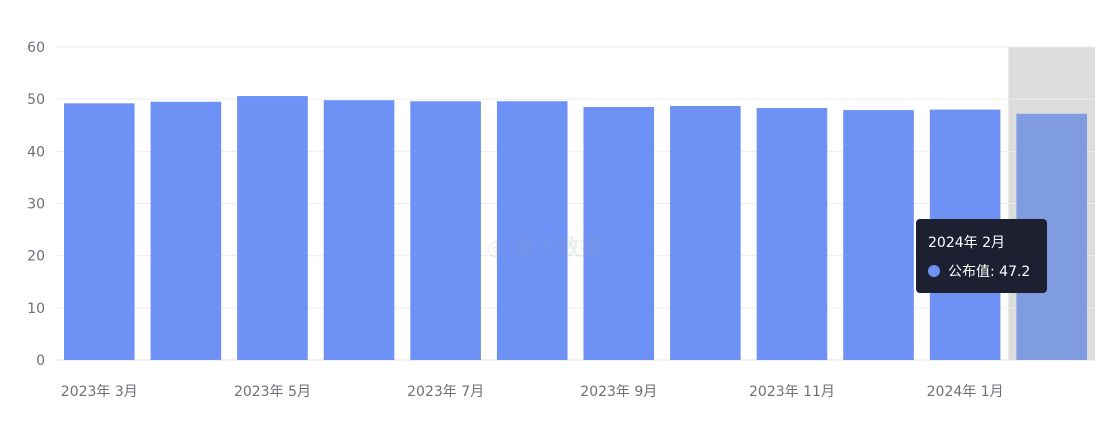 This screenshot has height=439, width=1114. I want to click on x-tick-label: 2023年 9月, so click(618, 392).